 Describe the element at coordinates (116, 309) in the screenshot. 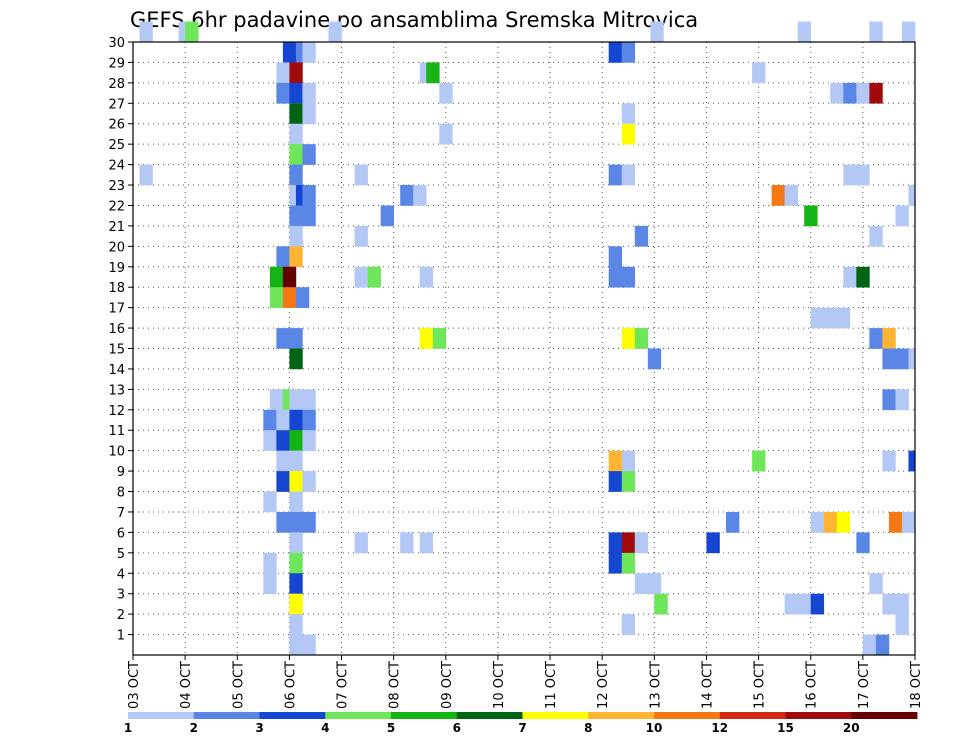

I see `y-tick-label: 17` at that location.